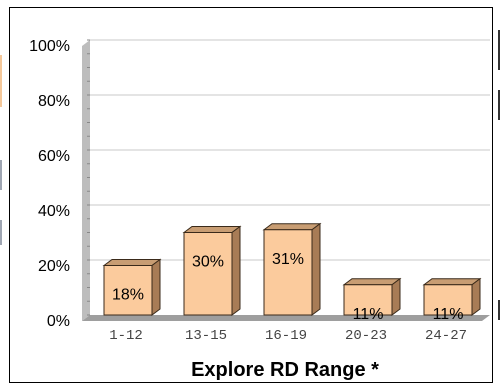  Describe the element at coordinates (54, 266) in the screenshot. I see `y-tick-label: 20%` at that location.